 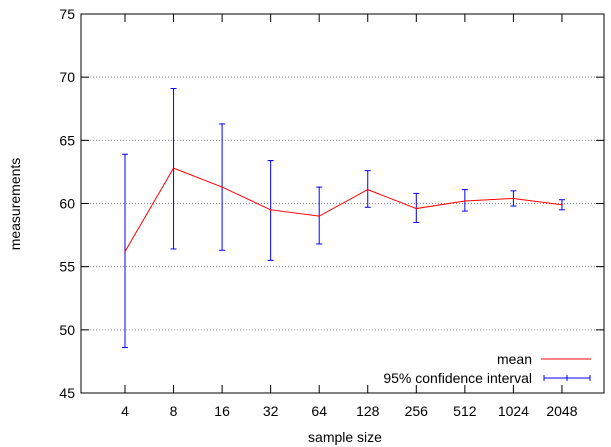 I want to click on y-tick-label: 65, so click(x=67, y=140).